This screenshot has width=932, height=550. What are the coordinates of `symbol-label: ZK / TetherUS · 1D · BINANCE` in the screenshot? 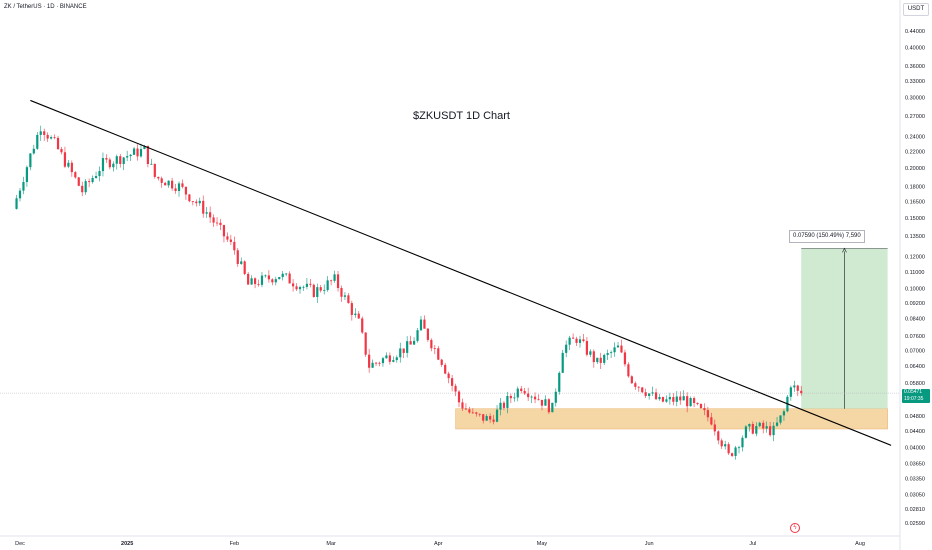 It's located at (45, 7).